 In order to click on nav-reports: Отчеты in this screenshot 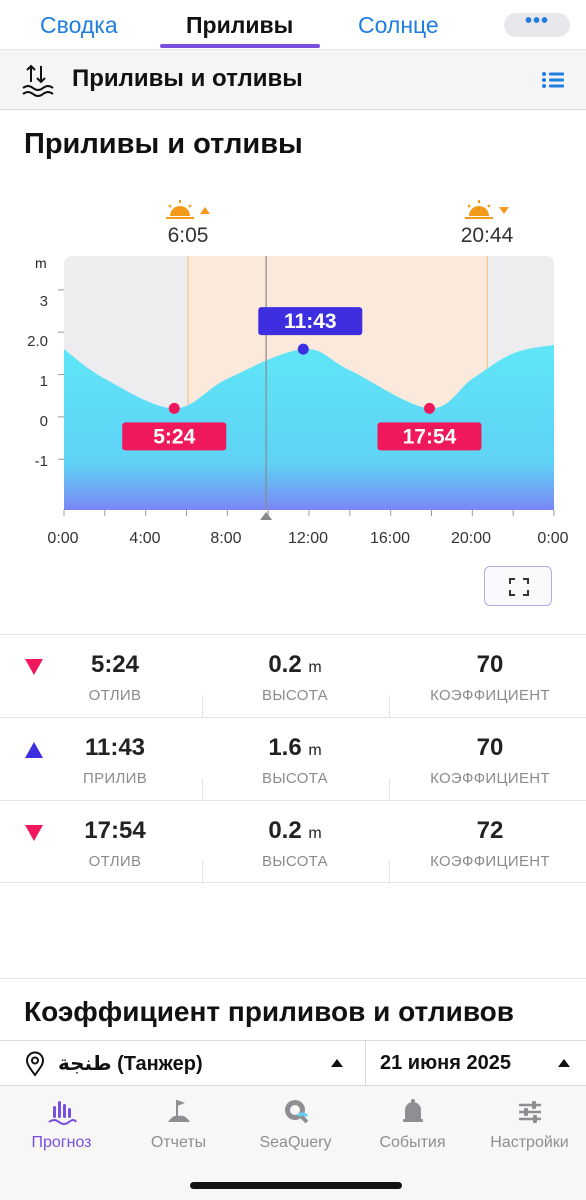, I will do `click(178, 1124)`.